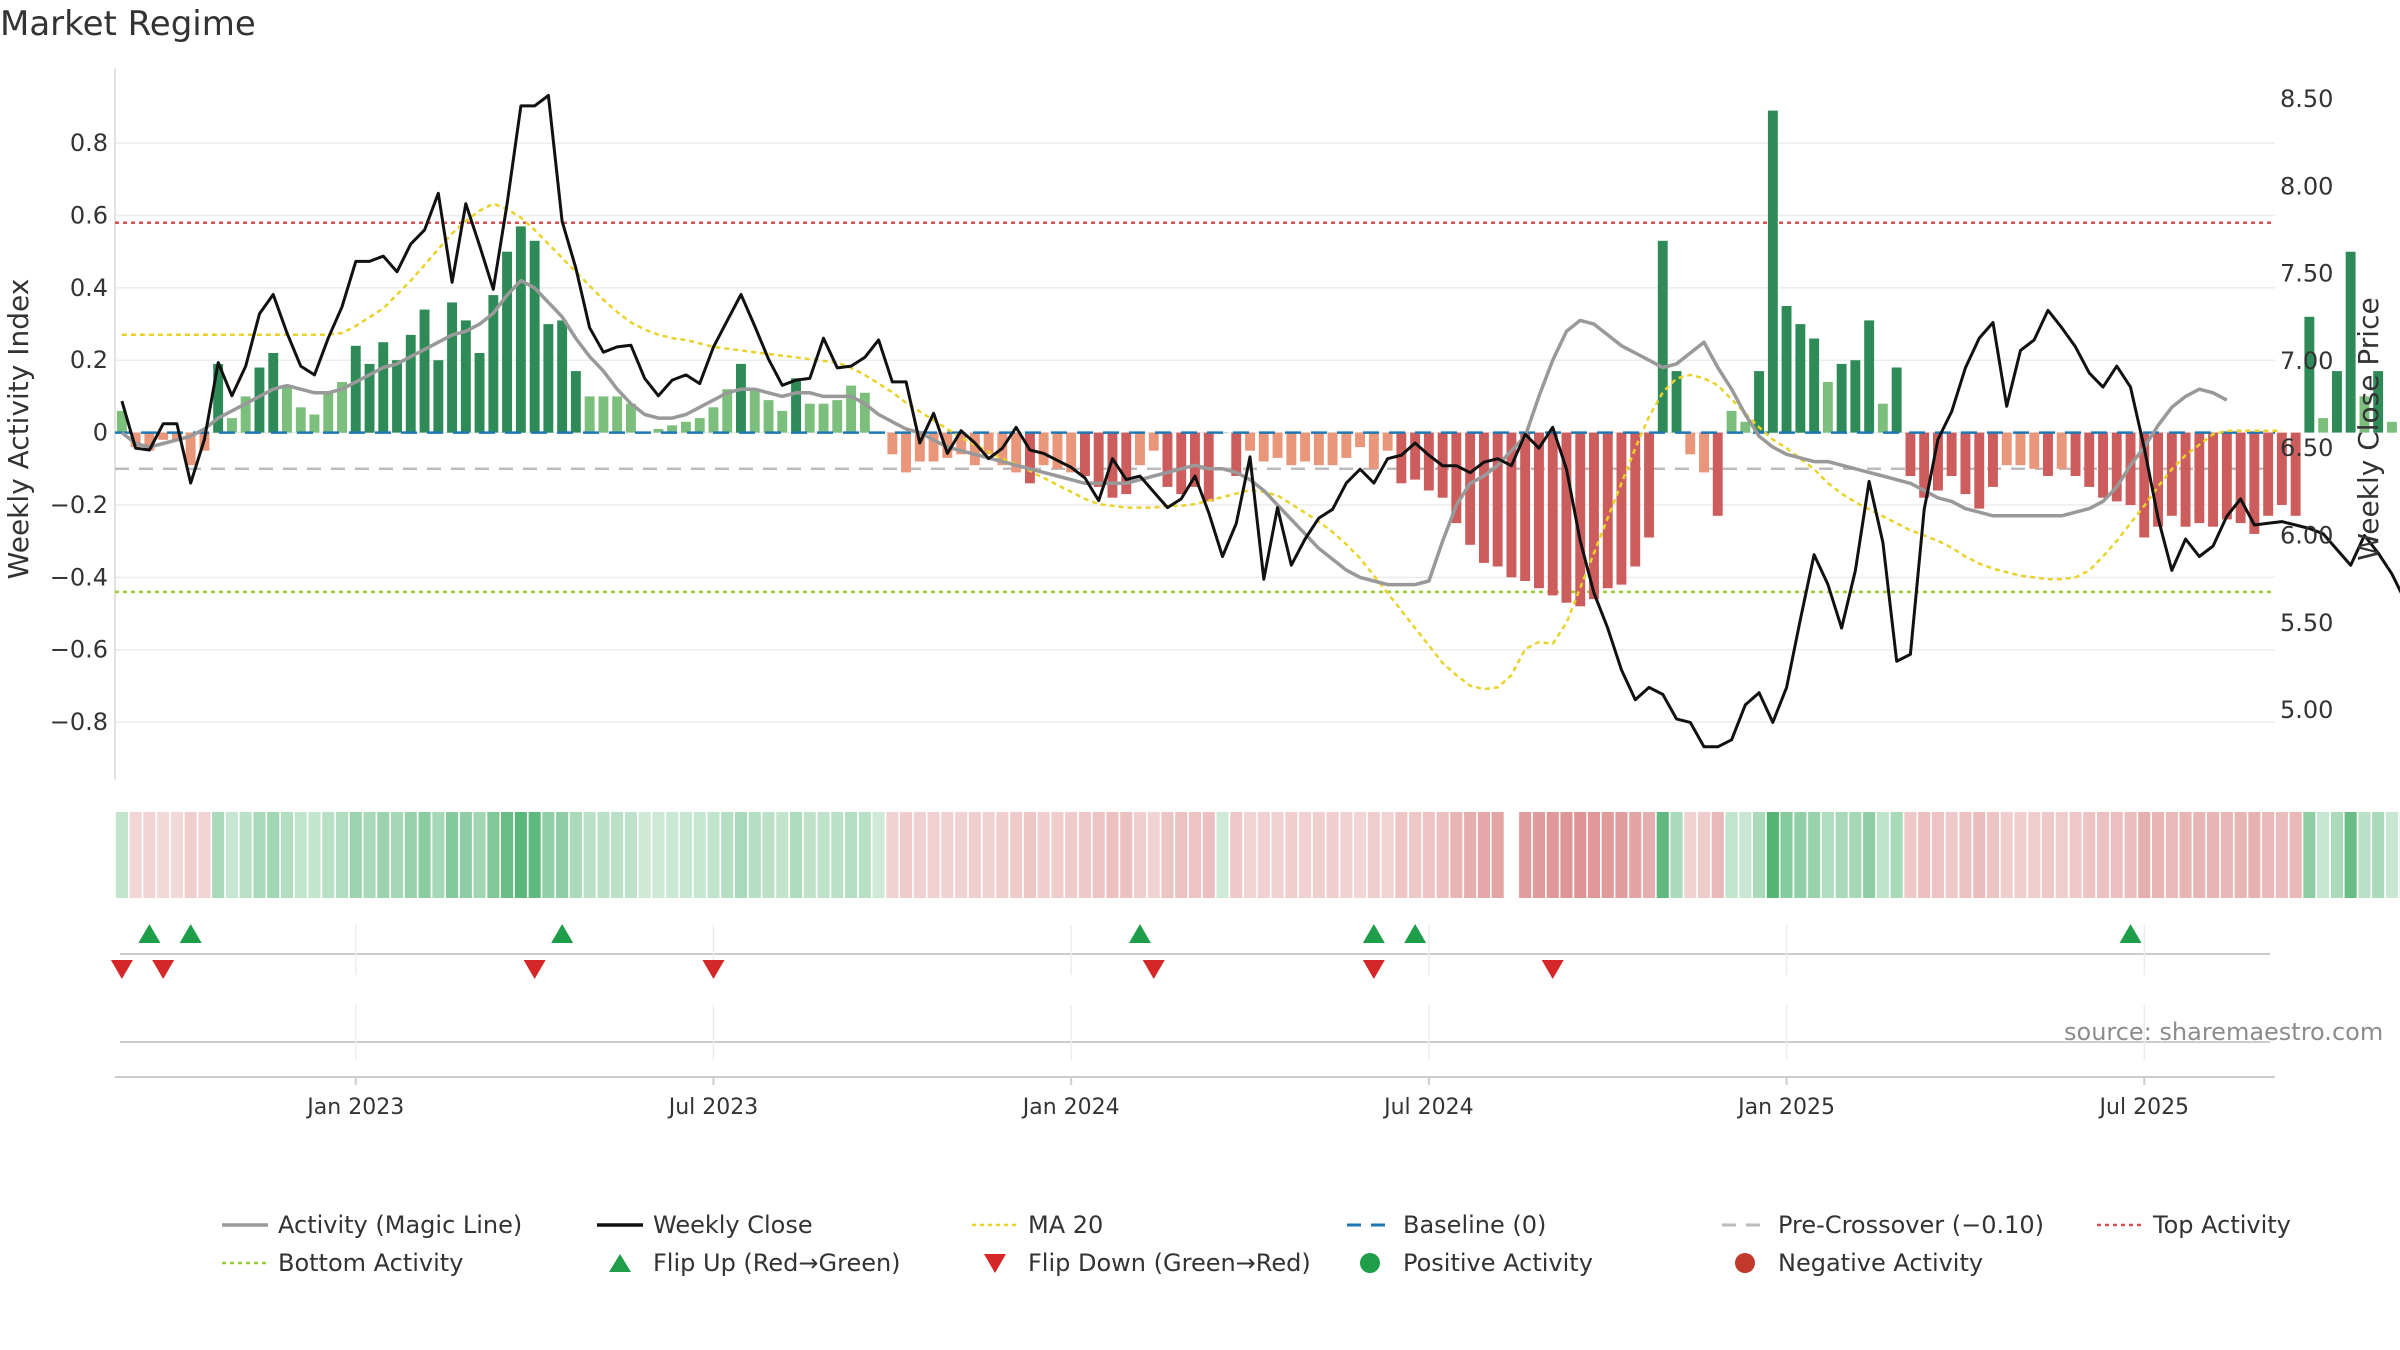 The image size is (2400, 1350). I want to click on legend-item-negative-activity: Negative Activity, so click(1897, 1263).